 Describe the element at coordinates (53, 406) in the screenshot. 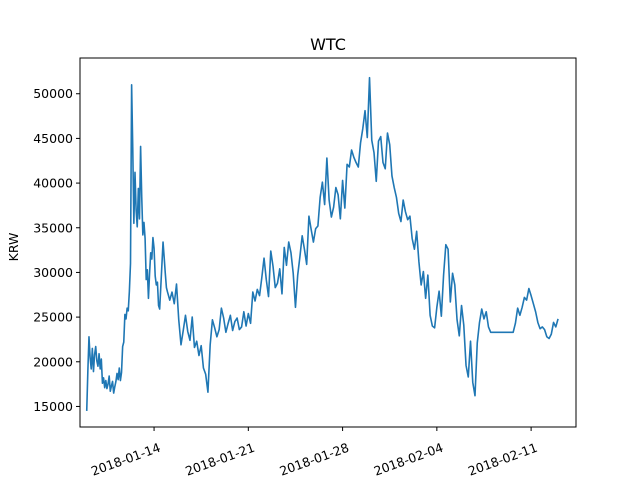

I see `y-tick-label: 15000` at that location.